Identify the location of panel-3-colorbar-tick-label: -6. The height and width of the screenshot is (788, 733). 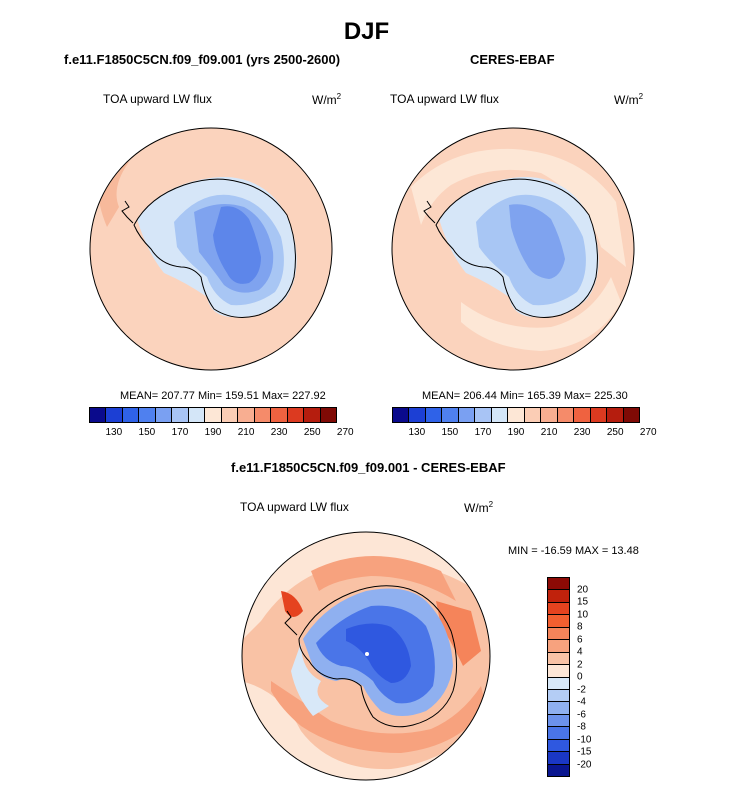
(581, 714).